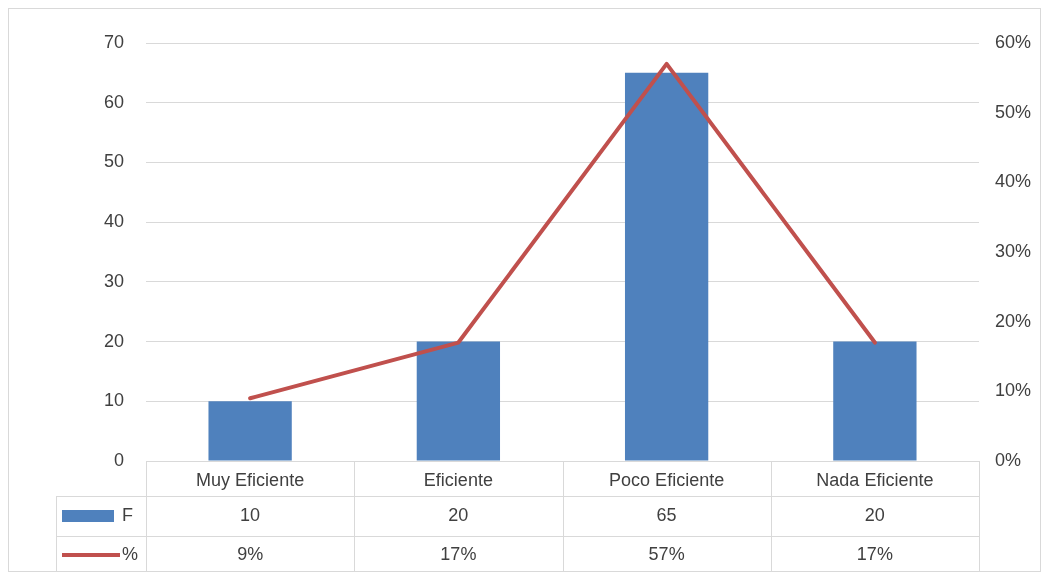 This screenshot has width=1049, height=580. What do you see at coordinates (118, 459) in the screenshot?
I see `y-tick-label: 0` at bounding box center [118, 459].